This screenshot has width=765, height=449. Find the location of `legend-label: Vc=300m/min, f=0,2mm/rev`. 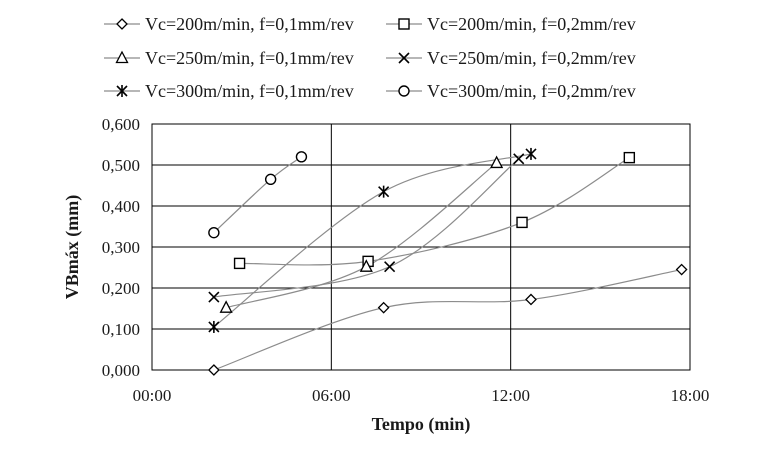

legend-label: Vc=300m/min, f=0,2mm/rev is located at coordinates (531, 91).